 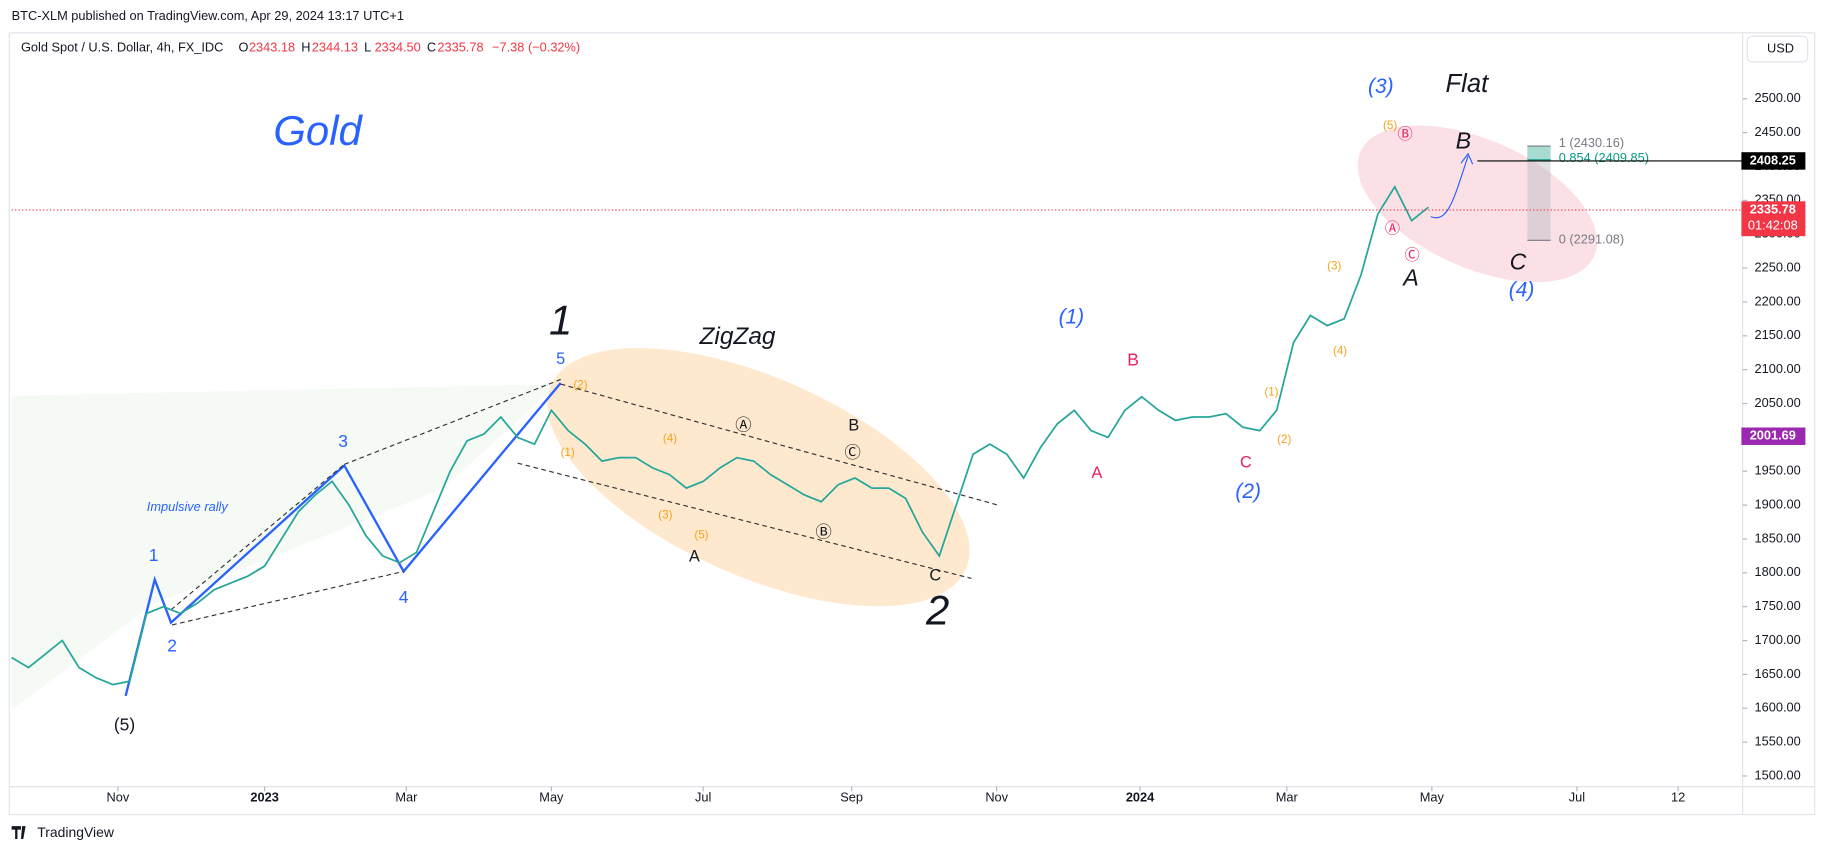 What do you see at coordinates (1778, 740) in the screenshot?
I see `y-tick-label: 1550.00` at bounding box center [1778, 740].